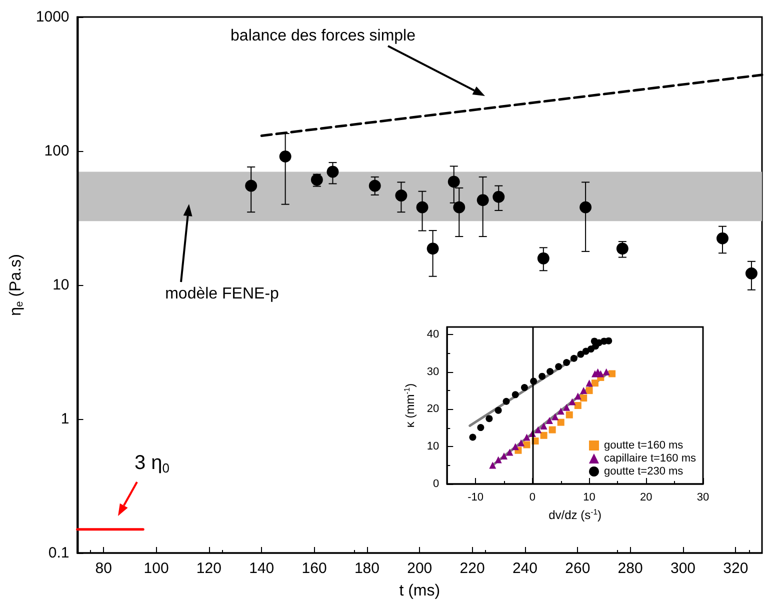 The image size is (772, 605). What do you see at coordinates (53, 17) in the screenshot?
I see `y-tick-label: 1000` at bounding box center [53, 17].